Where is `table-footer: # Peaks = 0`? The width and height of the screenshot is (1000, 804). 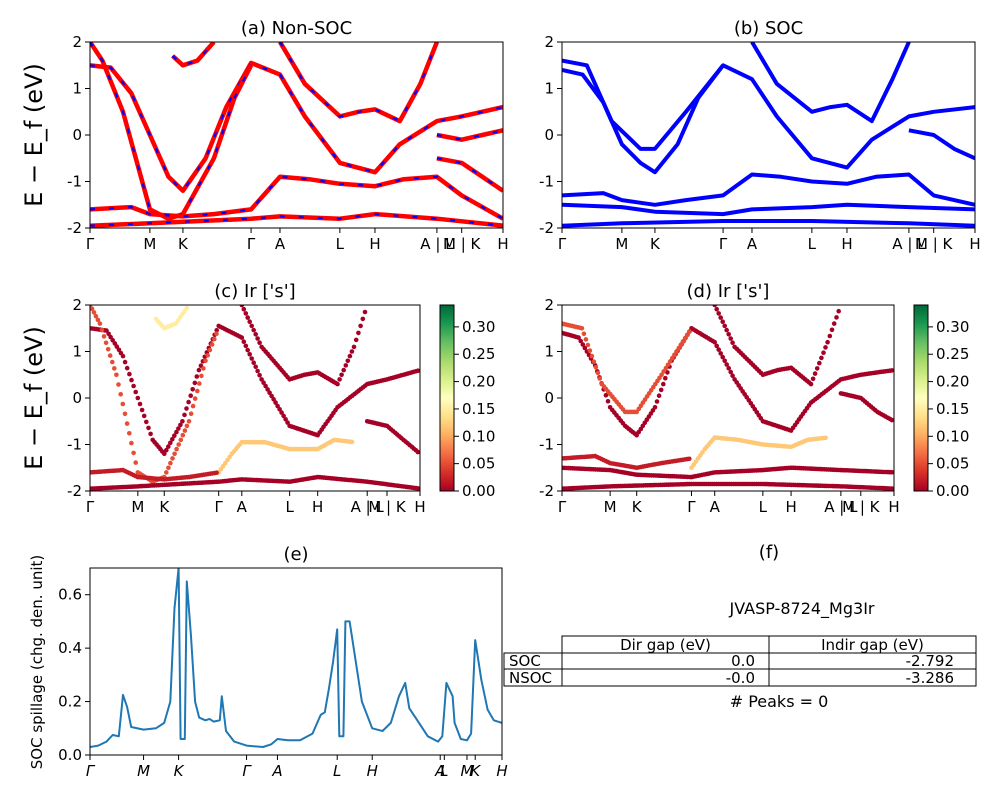
table-footer: # Peaks = 0 is located at coordinates (779, 701).